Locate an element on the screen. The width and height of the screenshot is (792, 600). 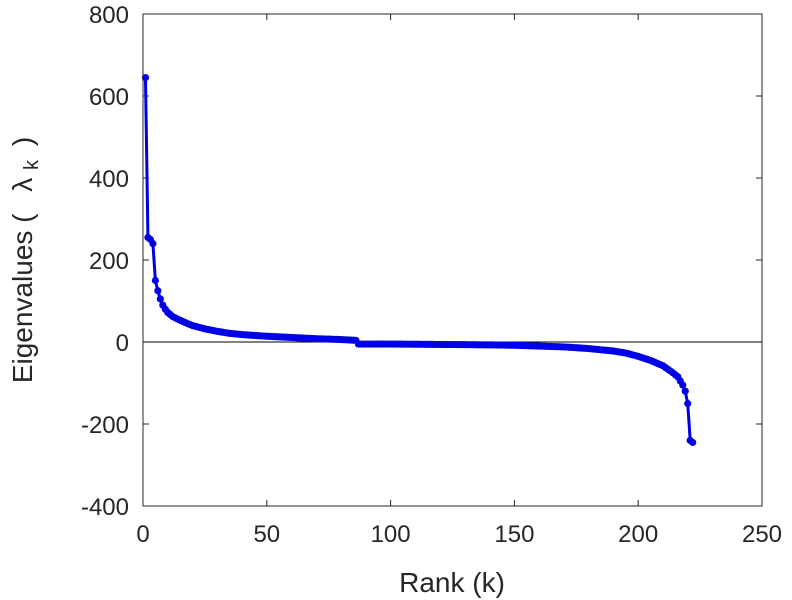
y-axis-label: Eigenvalues ( λ k ) is located at coordinates (25, 260).